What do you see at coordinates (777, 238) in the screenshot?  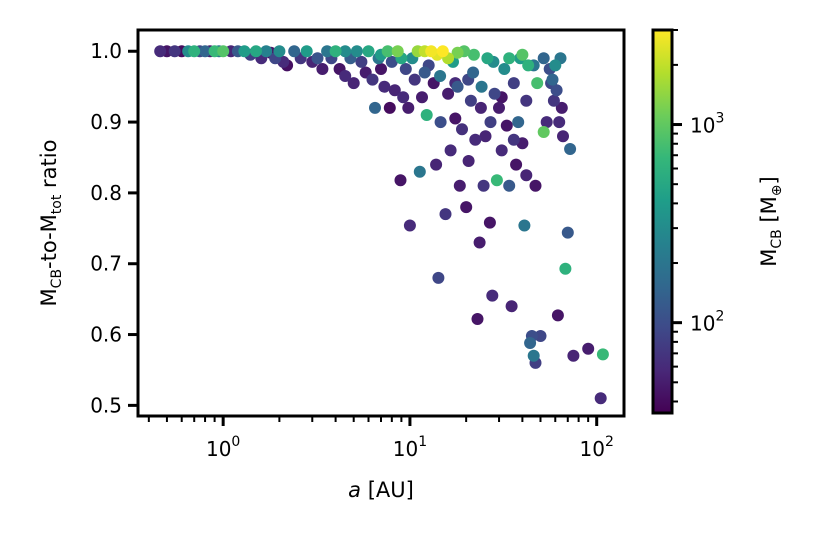 I see `cbar-label-sub: CB` at bounding box center [777, 238].